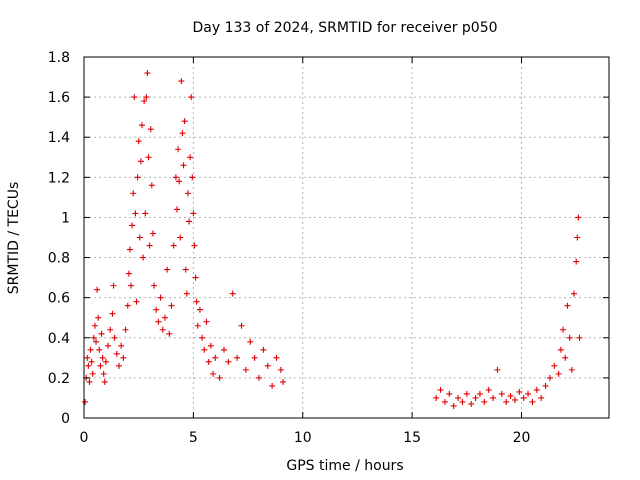 This screenshot has width=640, height=480. What do you see at coordinates (412, 438) in the screenshot?
I see `x-tick-label: 15` at bounding box center [412, 438].